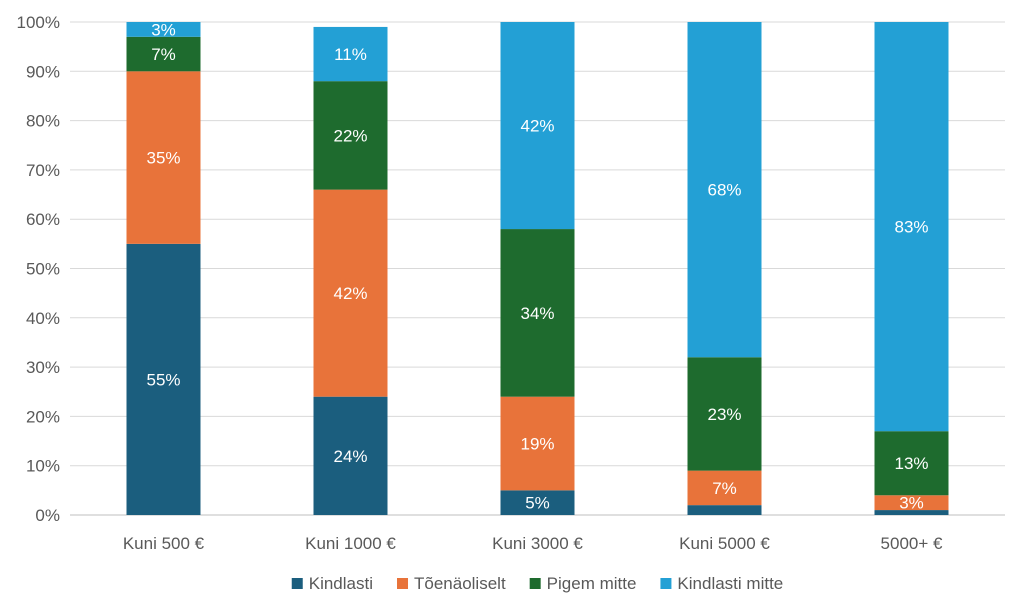  What do you see at coordinates (341, 583) in the screenshot?
I see `legend-label: Kindlasti` at bounding box center [341, 583].